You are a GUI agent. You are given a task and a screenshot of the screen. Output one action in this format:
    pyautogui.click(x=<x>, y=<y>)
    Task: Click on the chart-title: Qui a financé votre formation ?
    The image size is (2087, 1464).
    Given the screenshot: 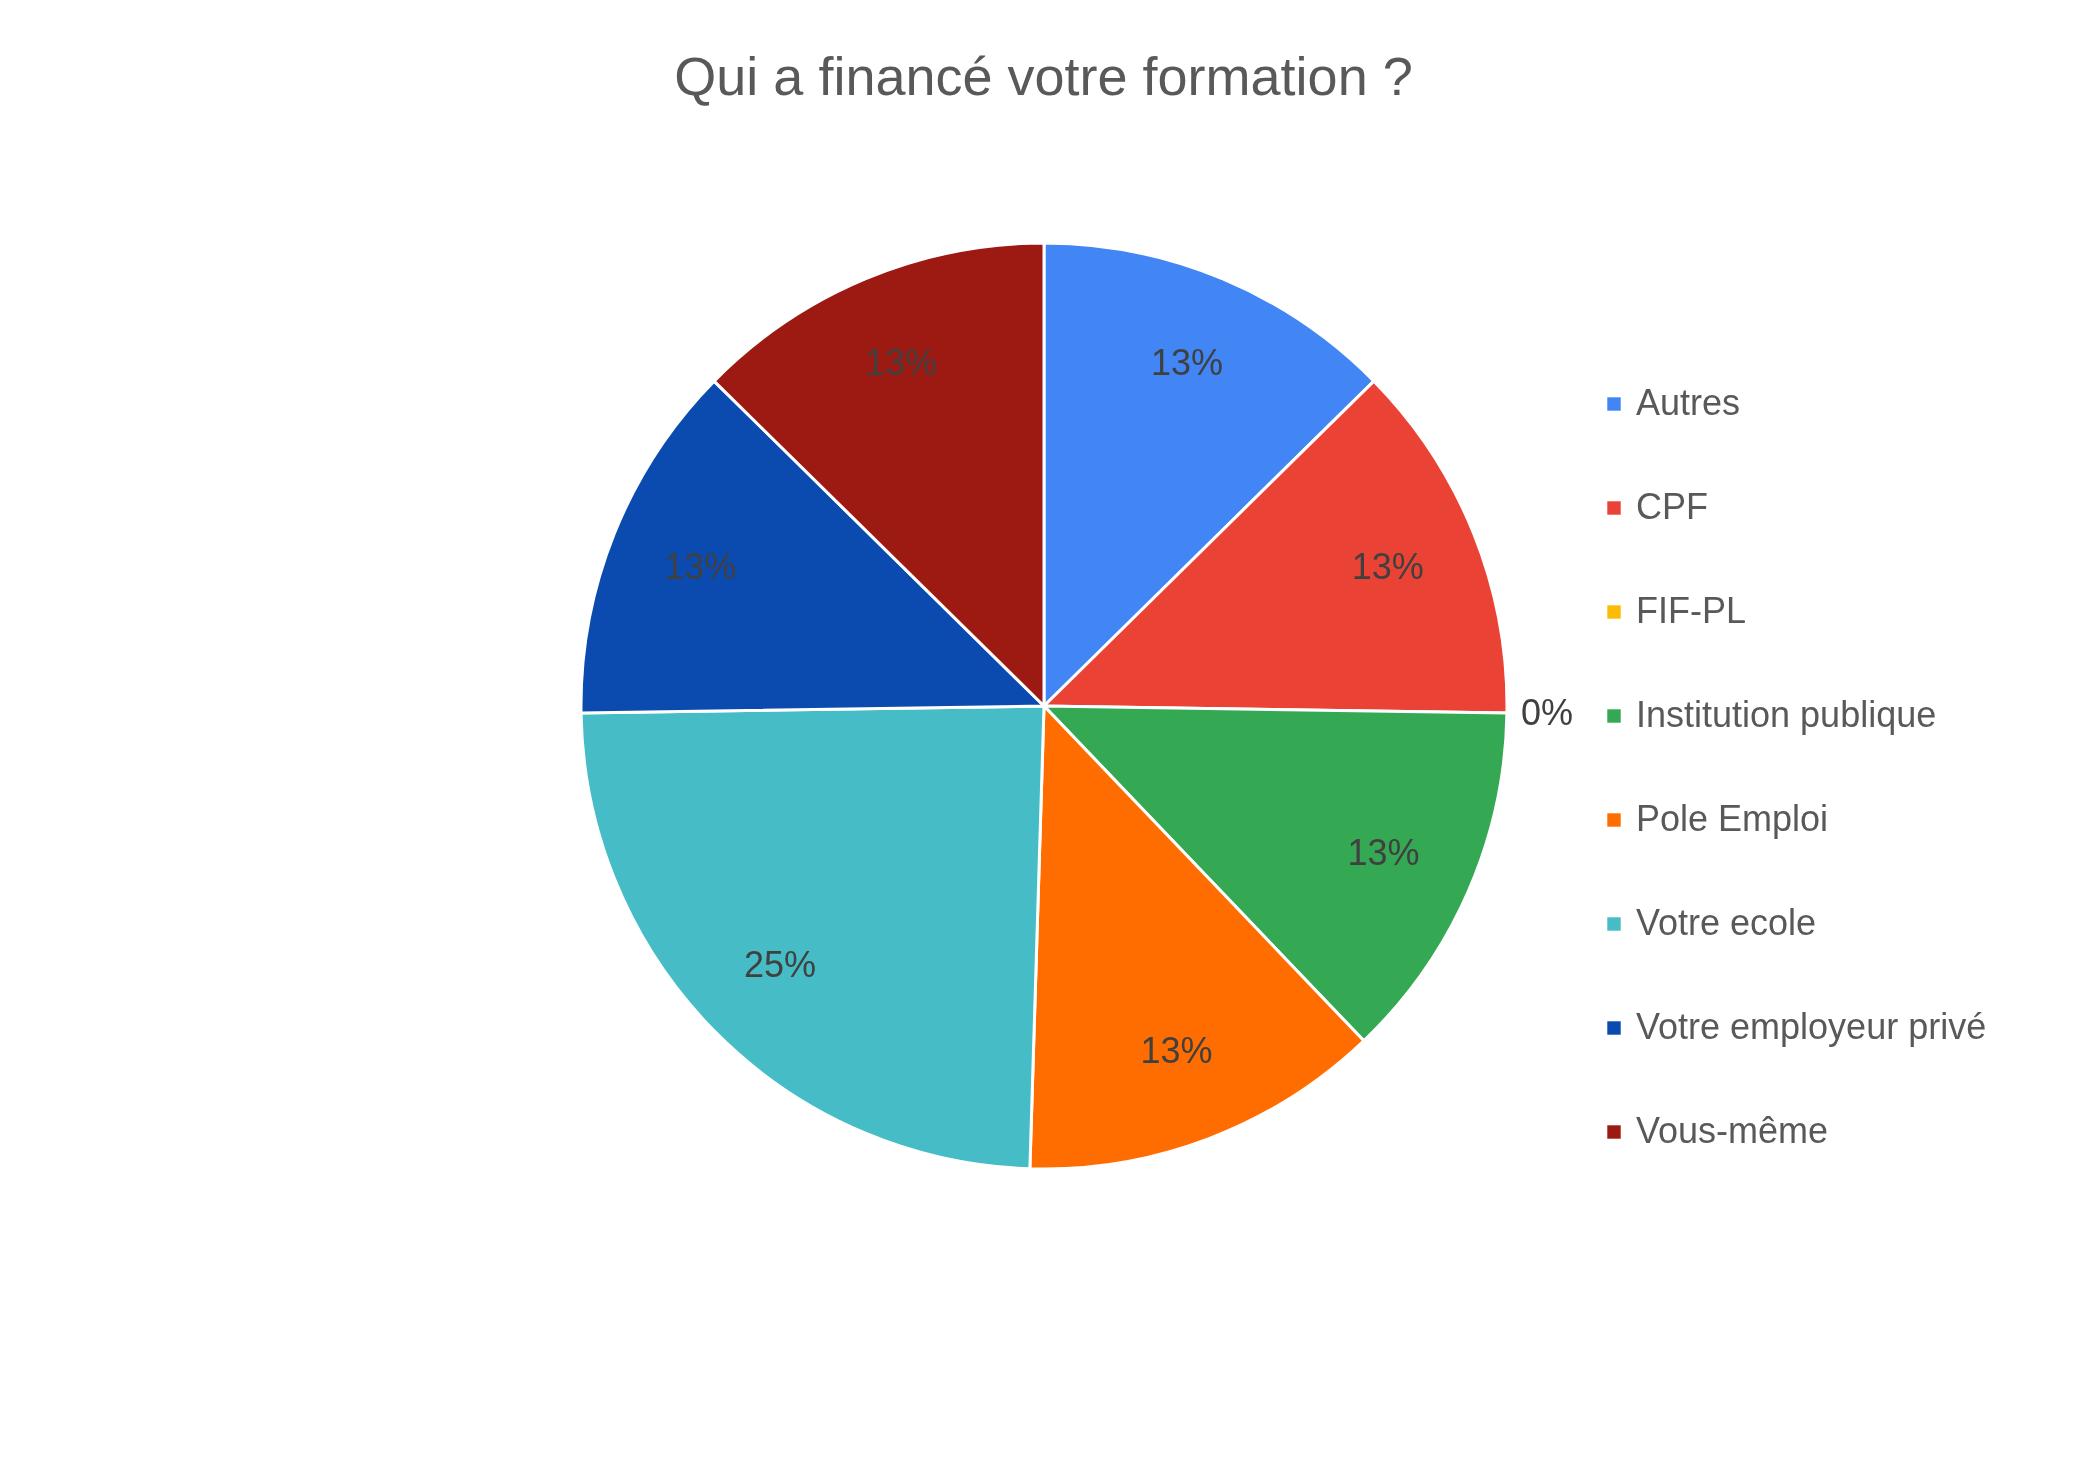 What is the action you would take?
    pyautogui.click(x=1043, y=76)
    